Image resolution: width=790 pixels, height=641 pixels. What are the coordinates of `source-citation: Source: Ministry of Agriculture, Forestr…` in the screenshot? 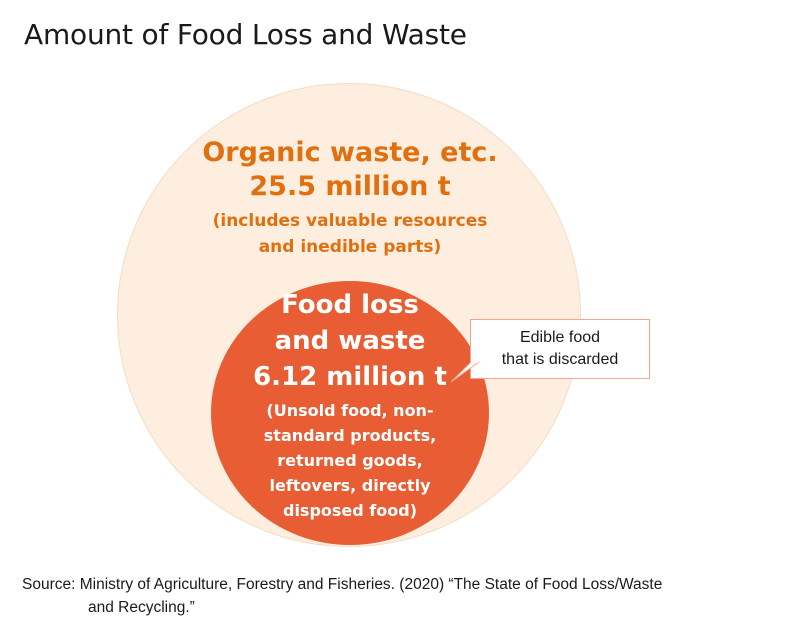 It's located at (404, 596).